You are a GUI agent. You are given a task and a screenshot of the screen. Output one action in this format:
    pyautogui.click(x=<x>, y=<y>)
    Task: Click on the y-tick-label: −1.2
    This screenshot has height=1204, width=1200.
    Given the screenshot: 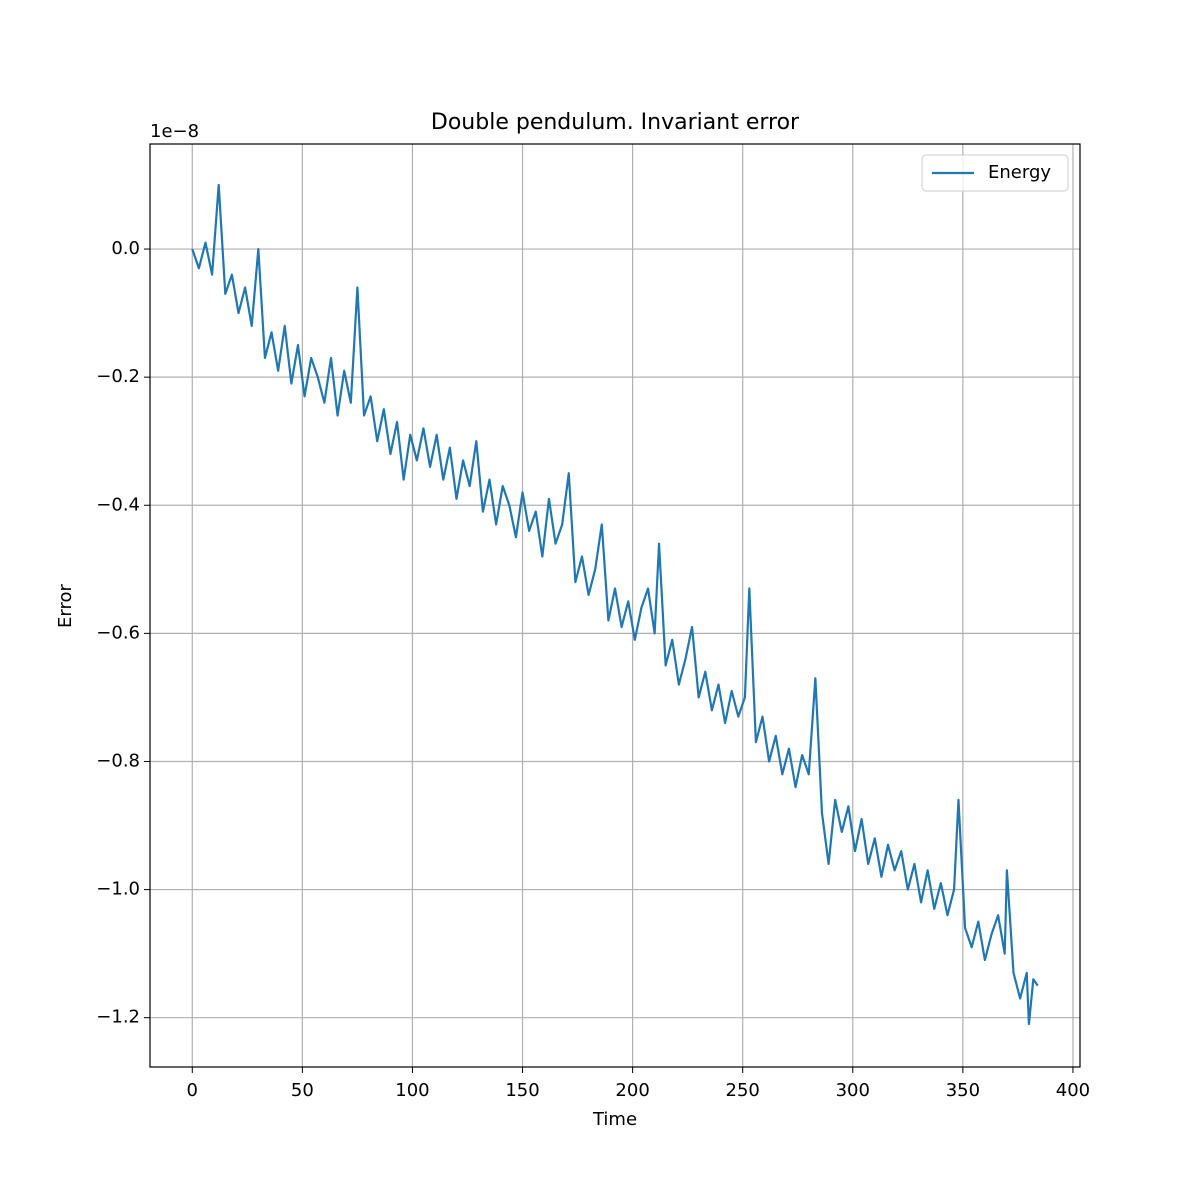 What is the action you would take?
    pyautogui.click(x=118, y=1017)
    